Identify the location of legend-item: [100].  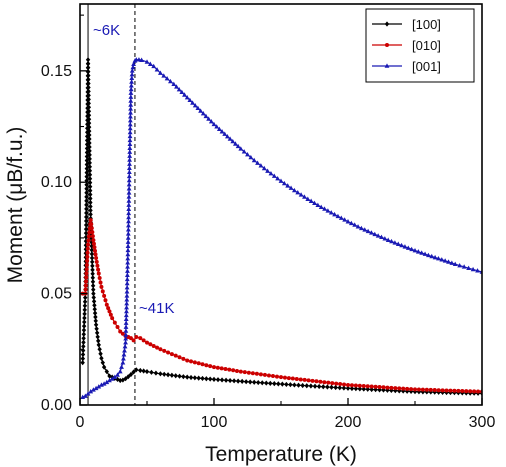
(406, 24).